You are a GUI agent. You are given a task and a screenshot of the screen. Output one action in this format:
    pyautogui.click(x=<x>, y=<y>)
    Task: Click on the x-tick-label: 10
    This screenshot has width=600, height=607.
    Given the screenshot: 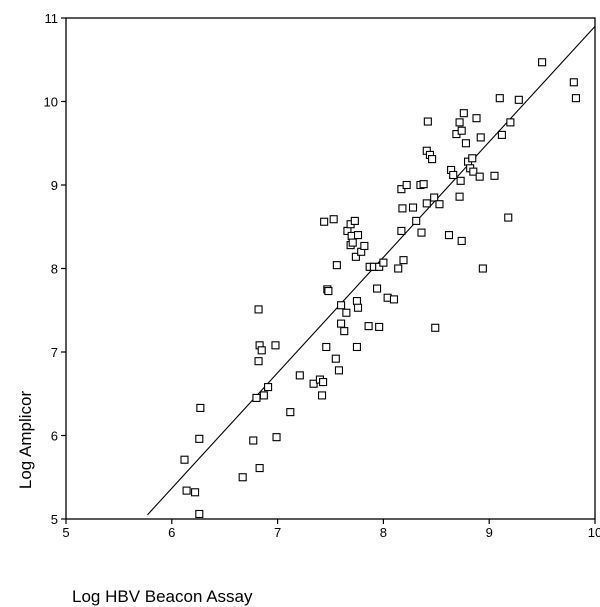 What is the action you would take?
    pyautogui.click(x=594, y=532)
    